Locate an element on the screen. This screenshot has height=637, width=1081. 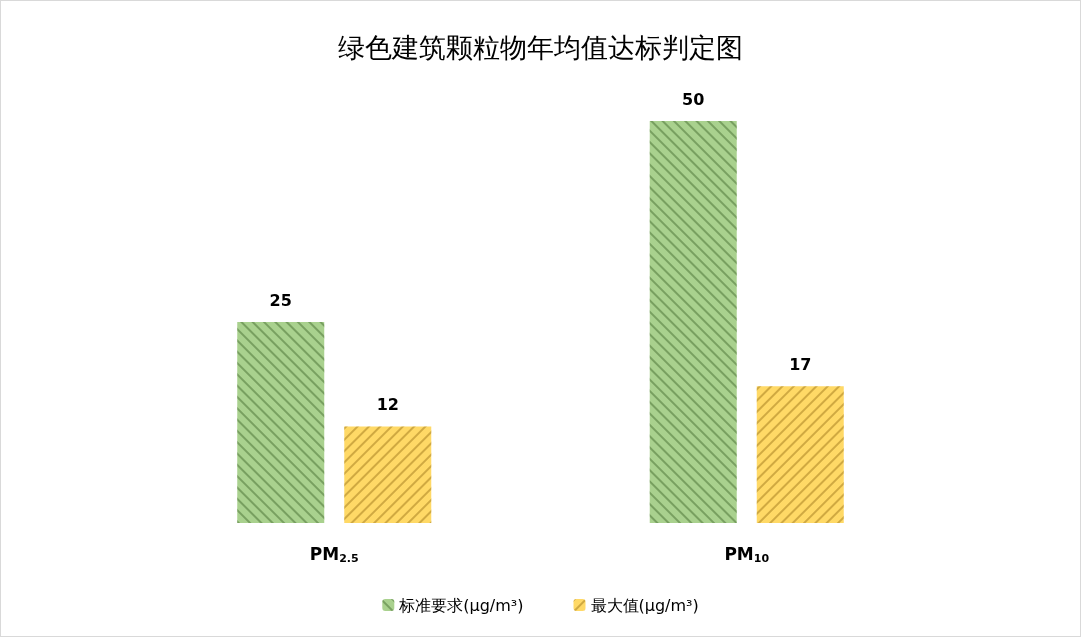
legend-label: 最大值(μg/m³) is located at coordinates (644, 605).